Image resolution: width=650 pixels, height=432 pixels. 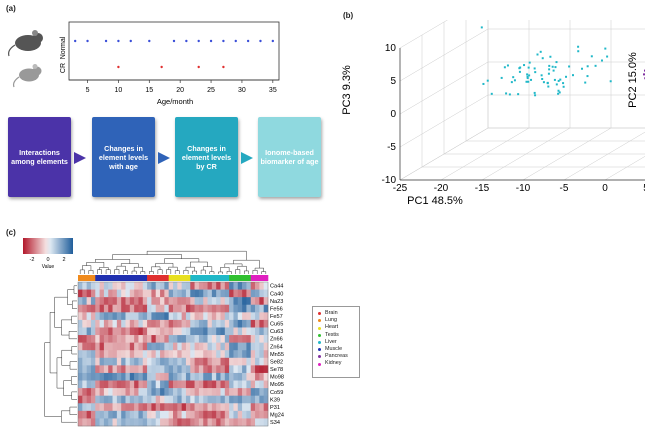 What do you see at coordinates (389, 180) in the screenshot?
I see `pca-ztick: -10` at bounding box center [389, 180].